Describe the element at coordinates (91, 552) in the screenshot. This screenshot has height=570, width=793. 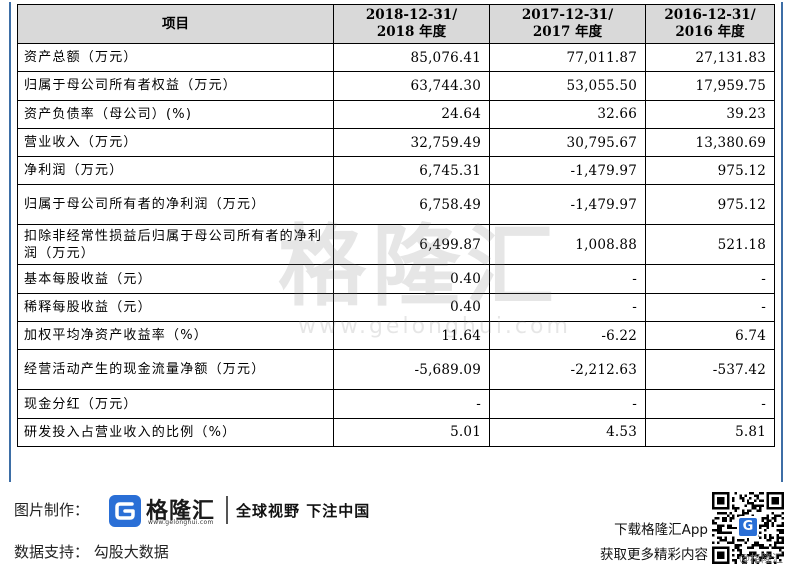
I see `data-support-label: 数据支持： 勾股大数据` at that location.